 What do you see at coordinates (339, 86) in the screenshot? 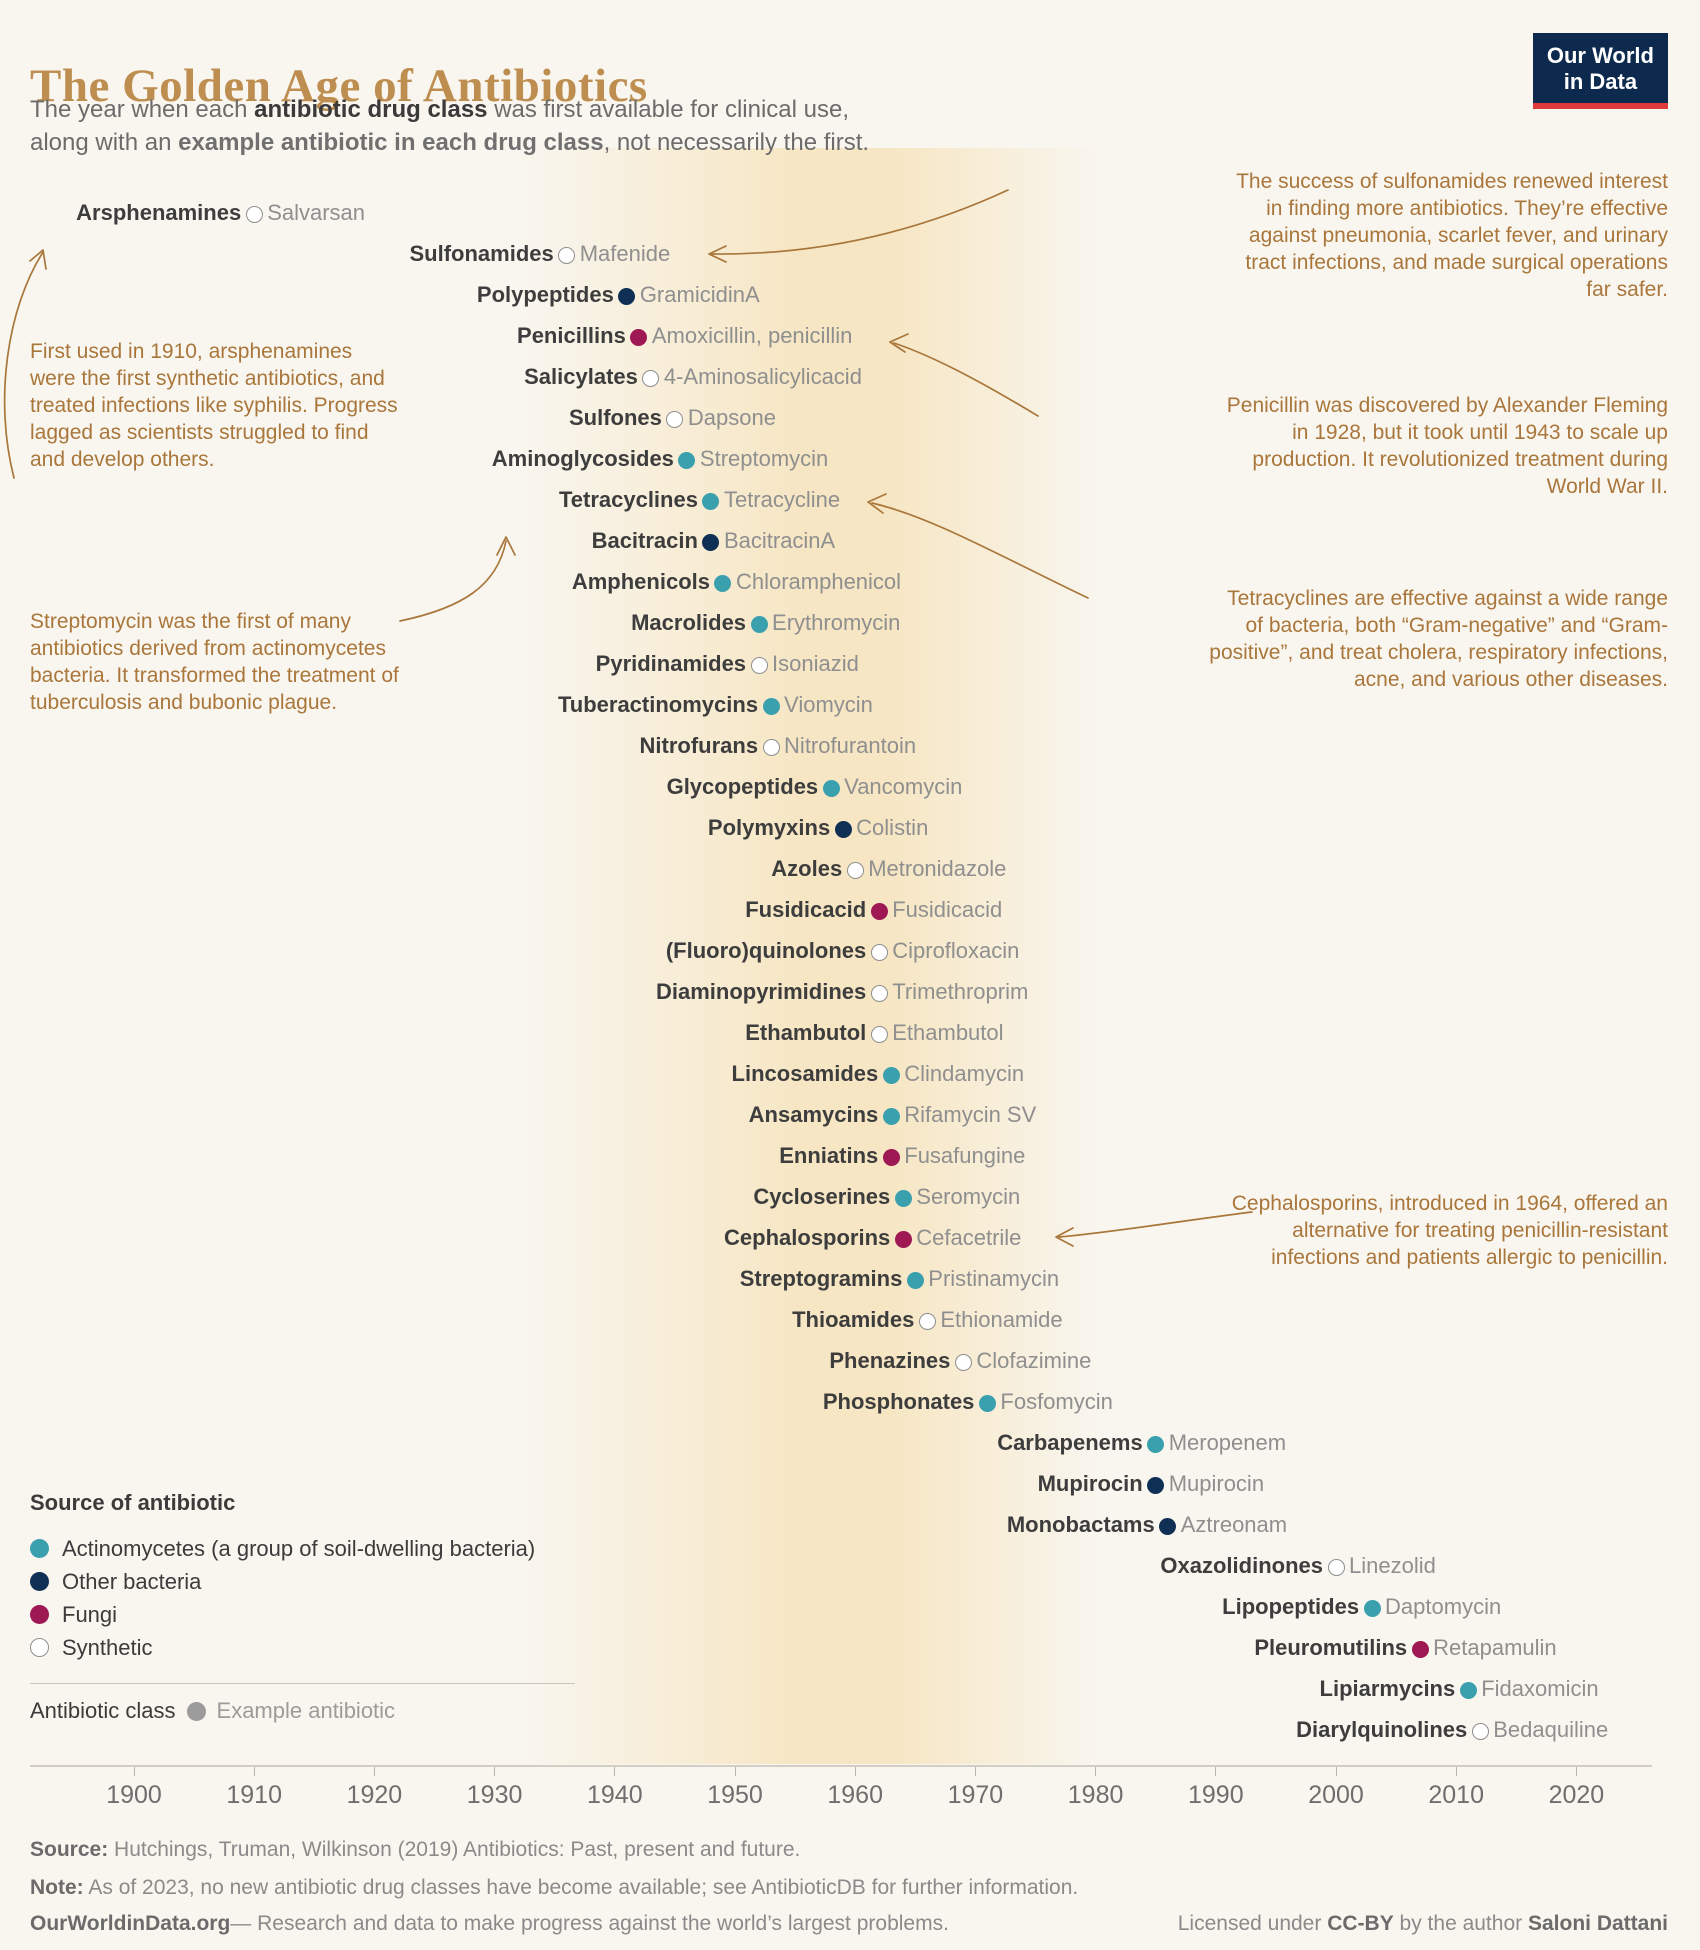
I see `page-title: The Golden Age of Antibiotics` at bounding box center [339, 86].